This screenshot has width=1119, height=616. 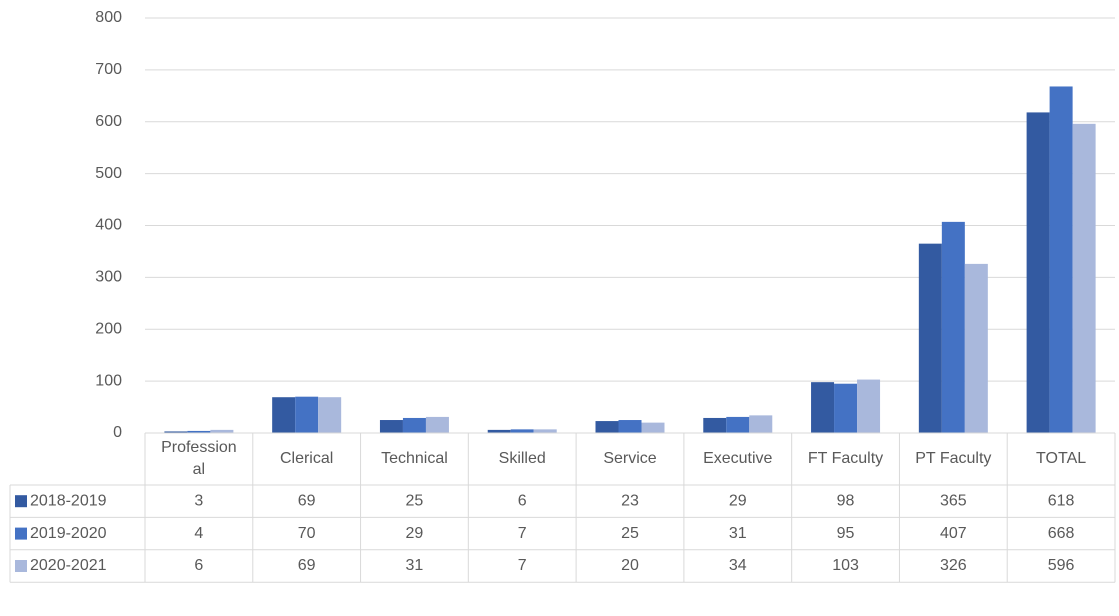 I want to click on table-cell: 4, so click(x=198, y=533).